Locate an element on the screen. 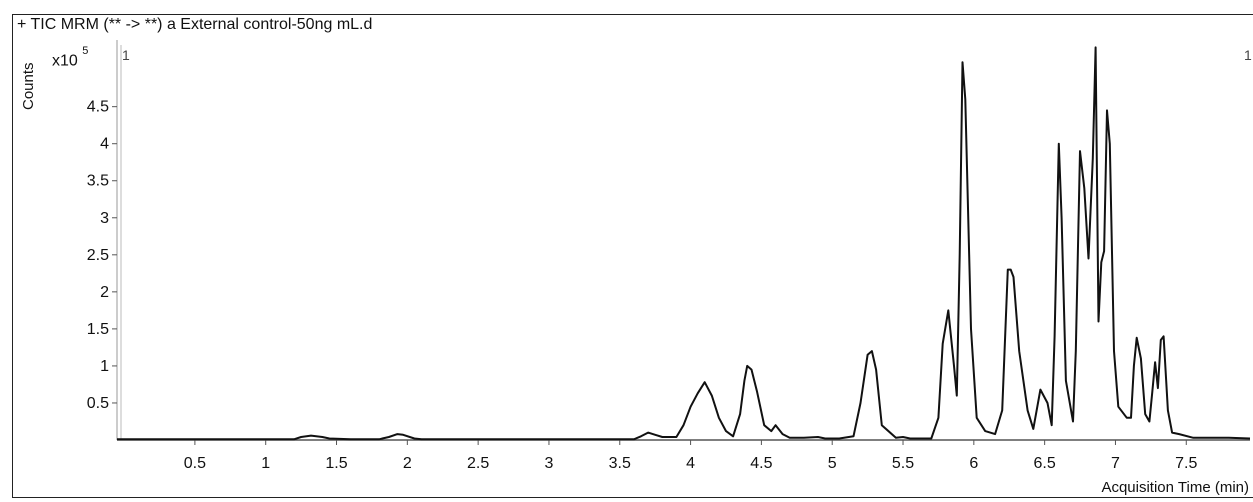  marker-label-right: 1 is located at coordinates (1248, 55).